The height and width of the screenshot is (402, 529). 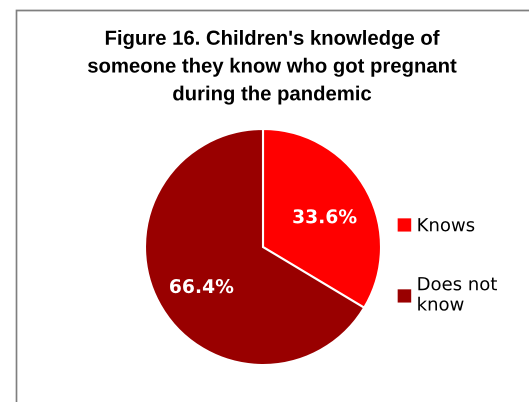 What do you see at coordinates (272, 67) in the screenshot?
I see `chart-title: Figure 16. Children's knowledge of someone they know who got pregnant during the pandemic` at bounding box center [272, 67].